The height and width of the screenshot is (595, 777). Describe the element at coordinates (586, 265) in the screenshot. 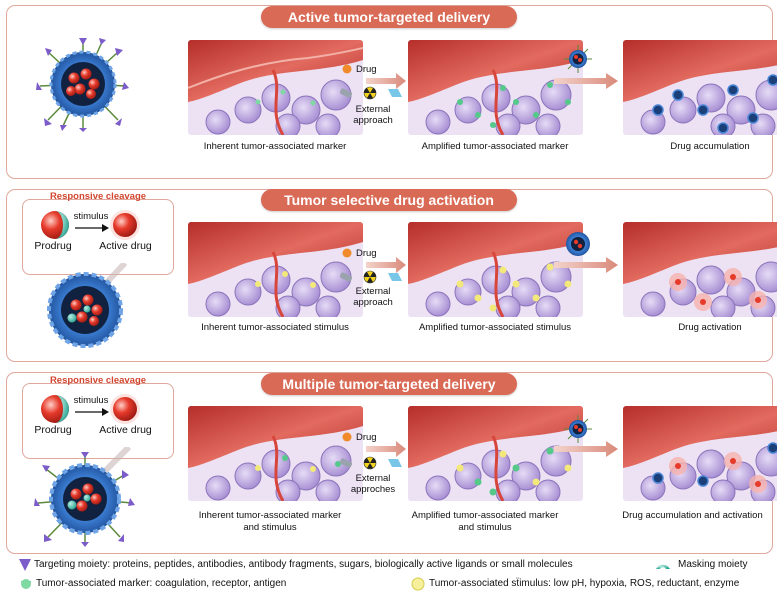

I see `arrow-to-activation` at that location.